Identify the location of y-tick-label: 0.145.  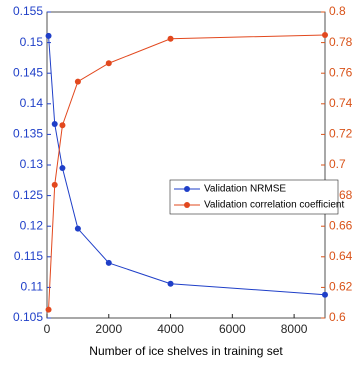
(28, 72).